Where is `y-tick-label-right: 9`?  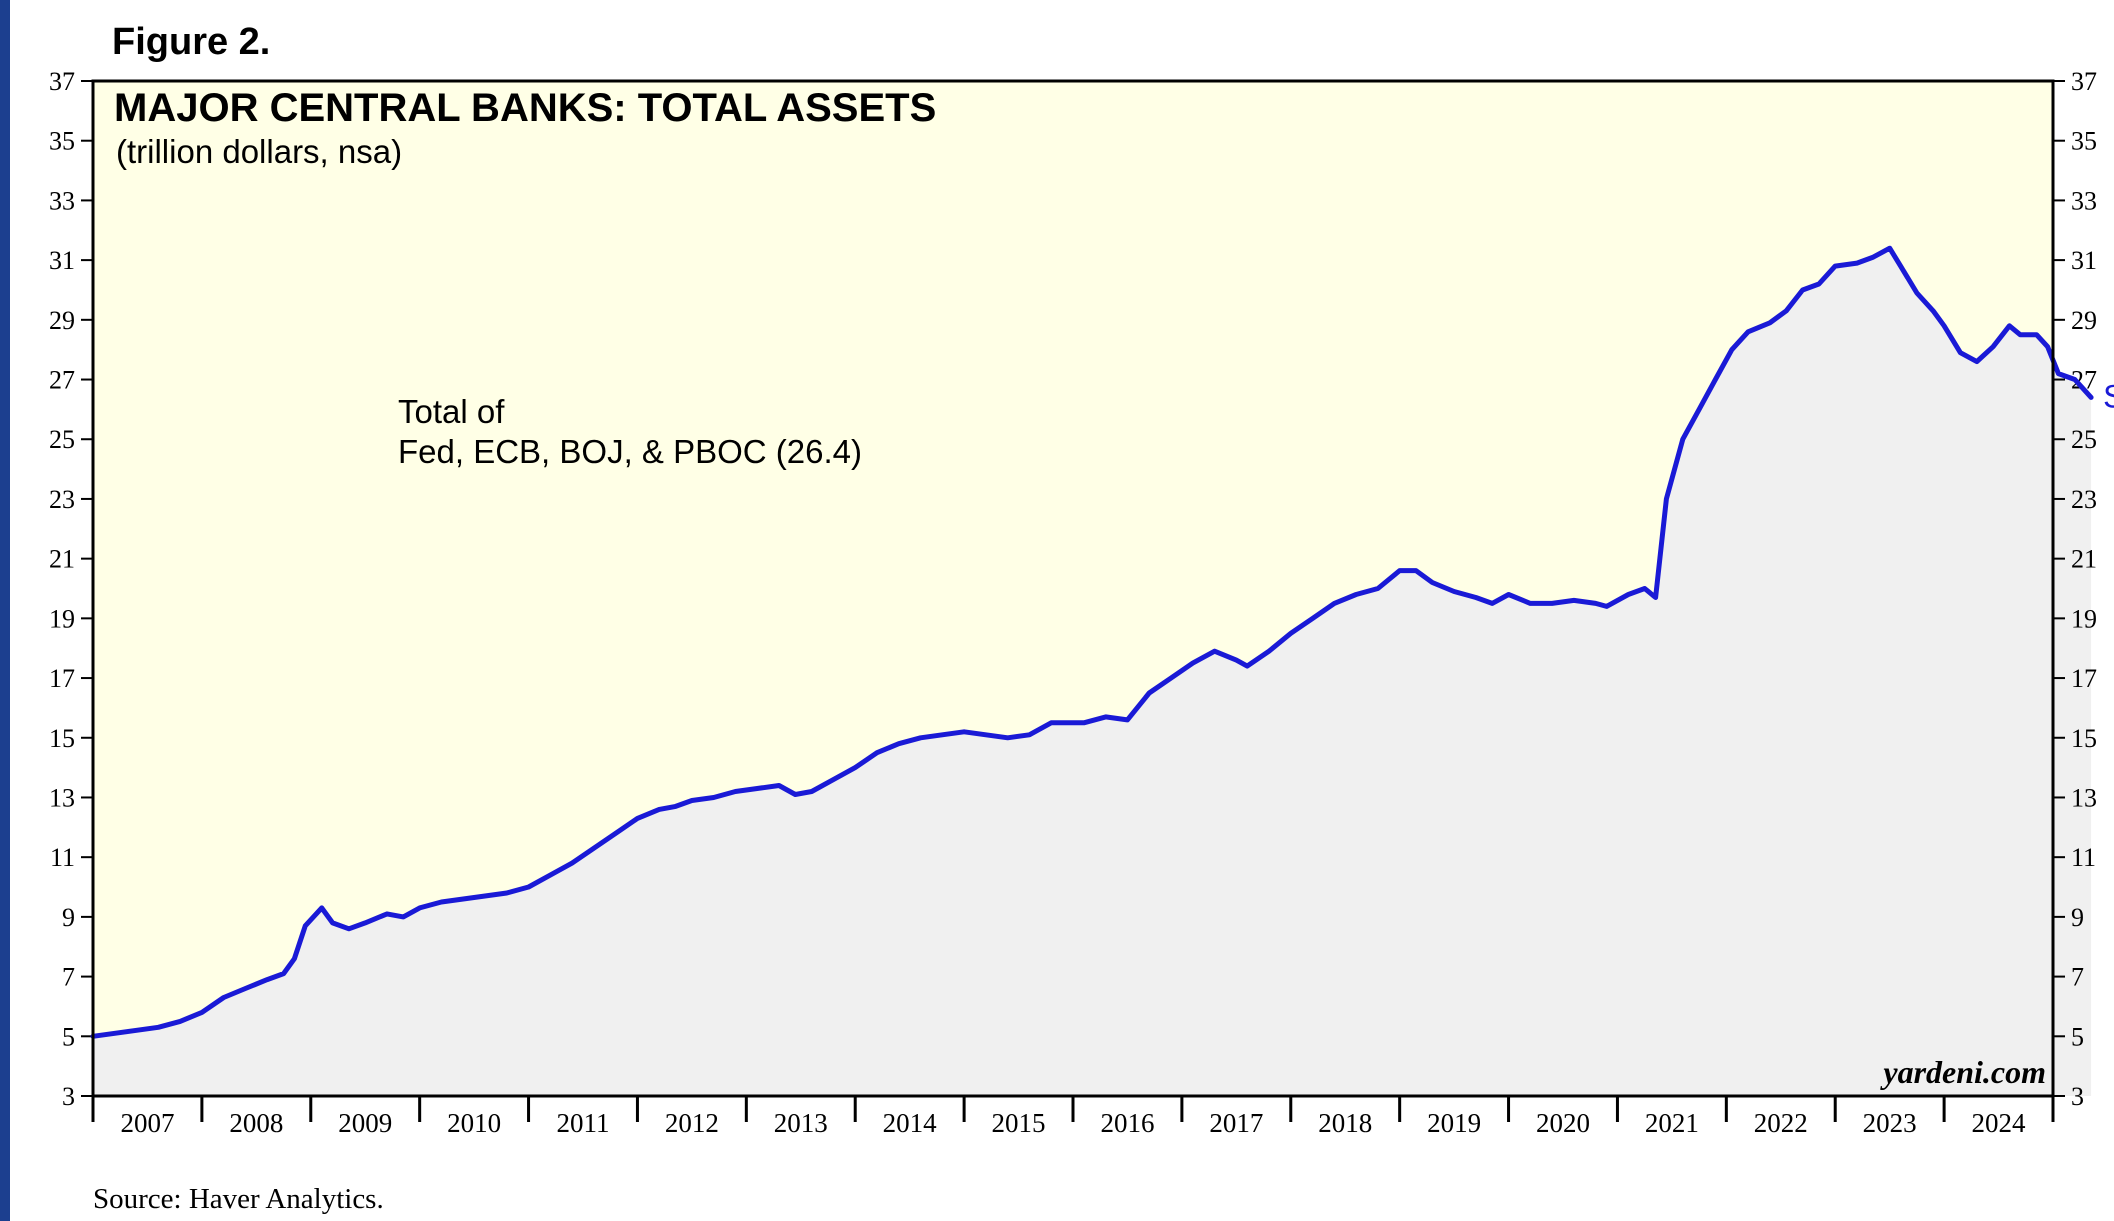 y-tick-label-right: 9 is located at coordinates (2077, 917).